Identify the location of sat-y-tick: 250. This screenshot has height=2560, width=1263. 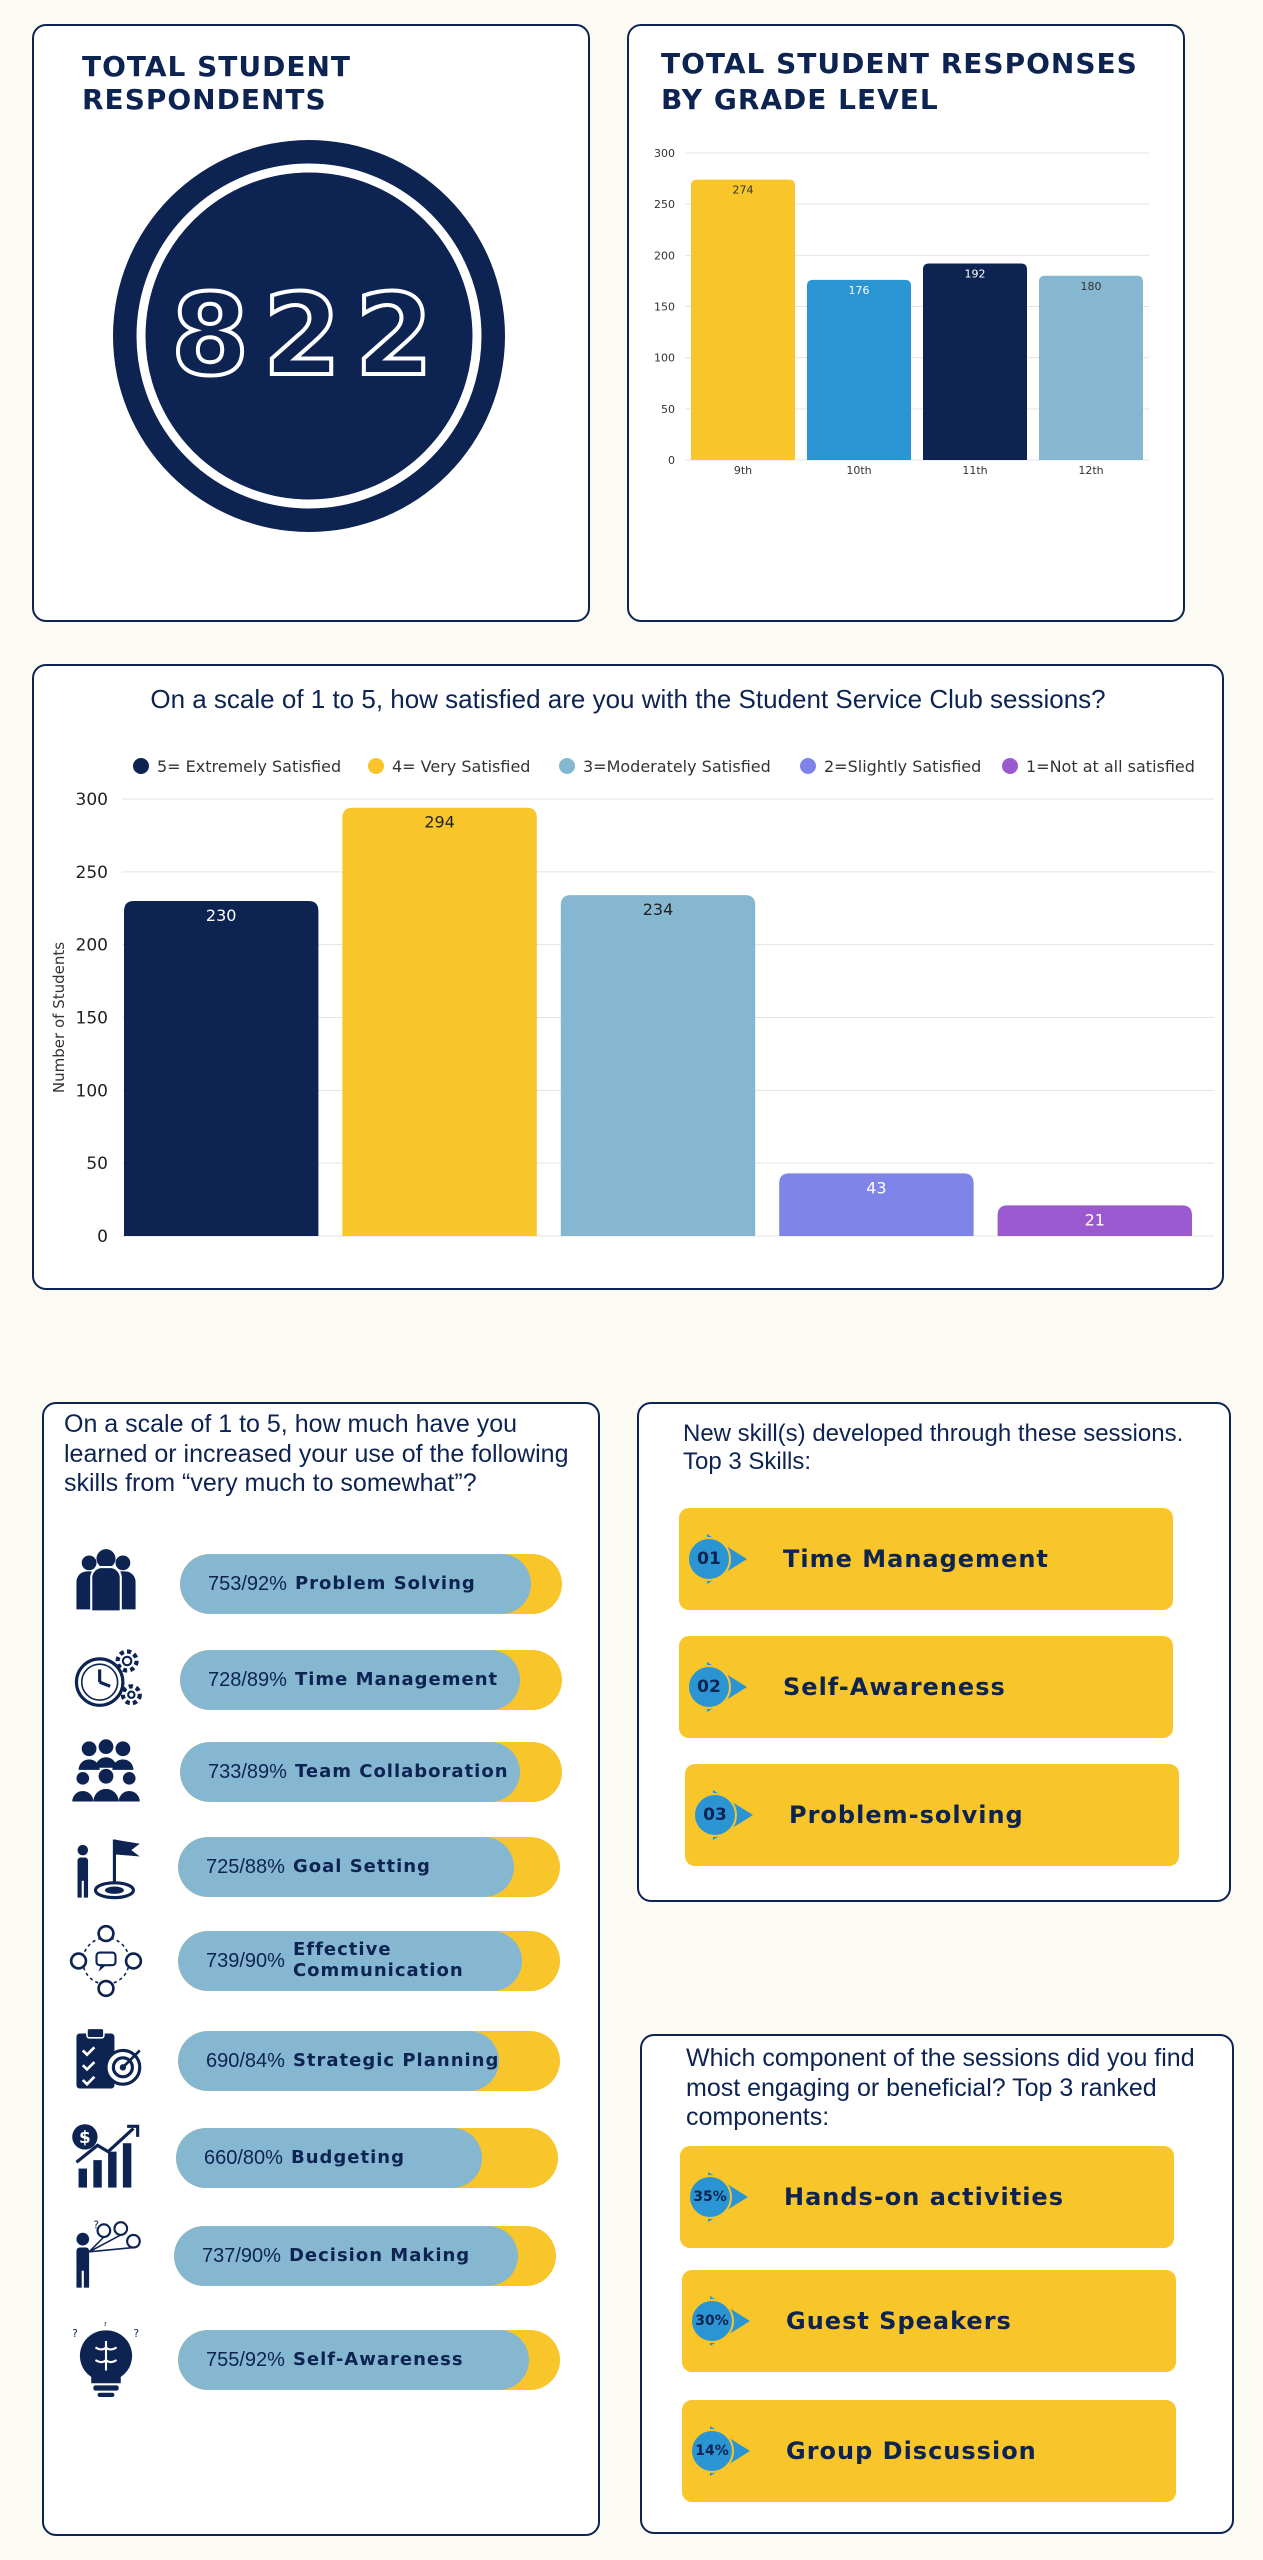
(92, 873).